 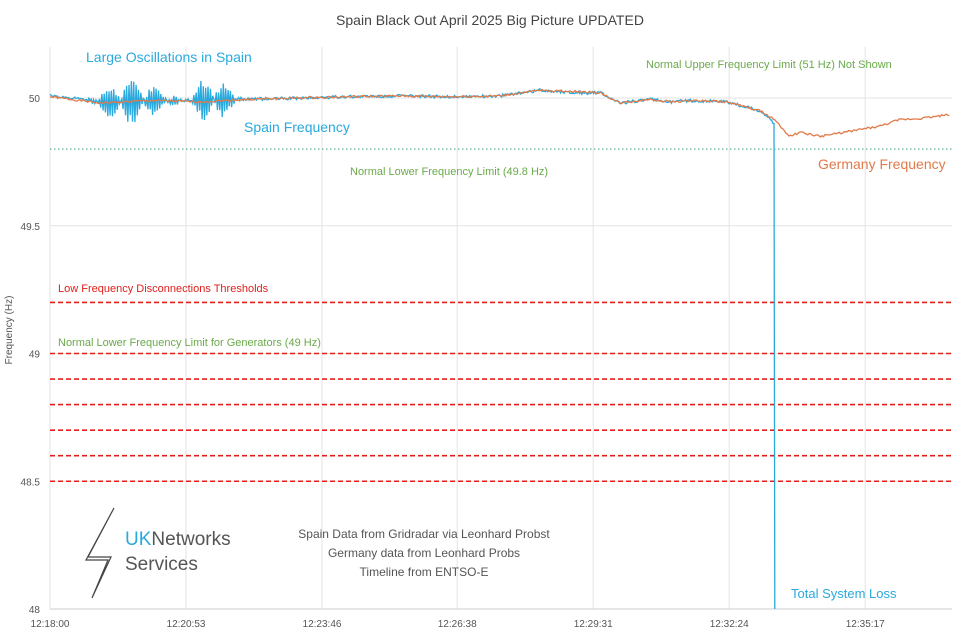 I want to click on y-tick-label: 49, so click(x=35, y=355).